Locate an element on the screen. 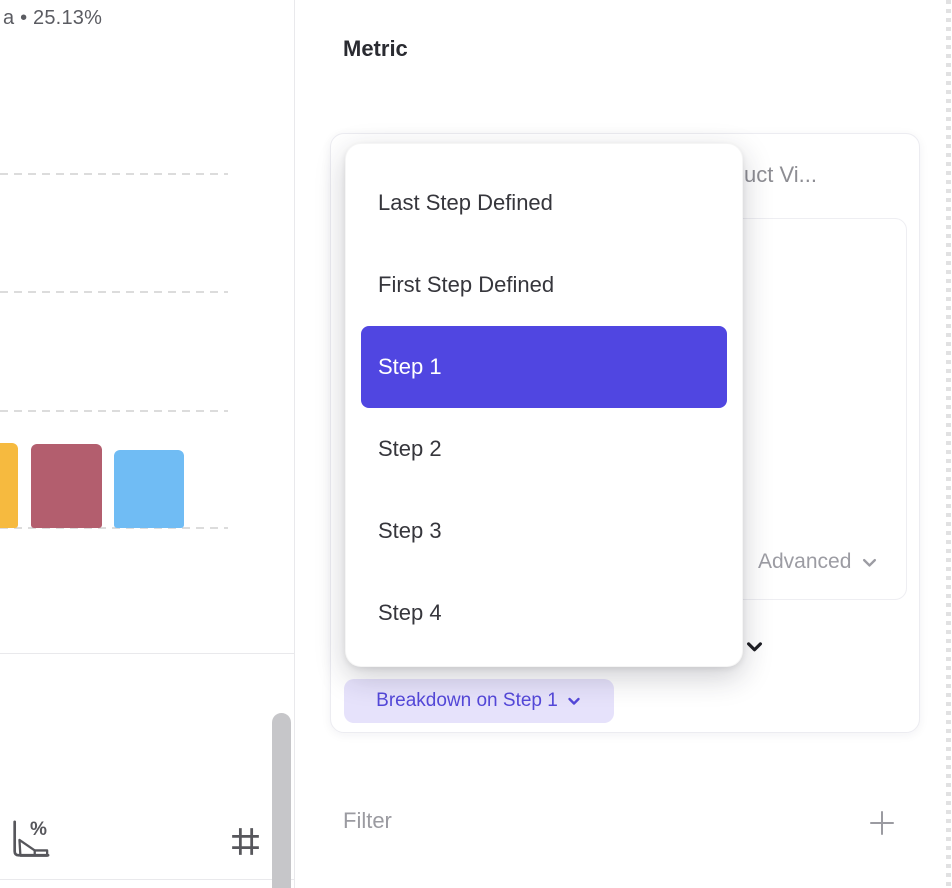 This screenshot has width=952, height=888. series-label: a • 25.13% is located at coordinates (53, 18).